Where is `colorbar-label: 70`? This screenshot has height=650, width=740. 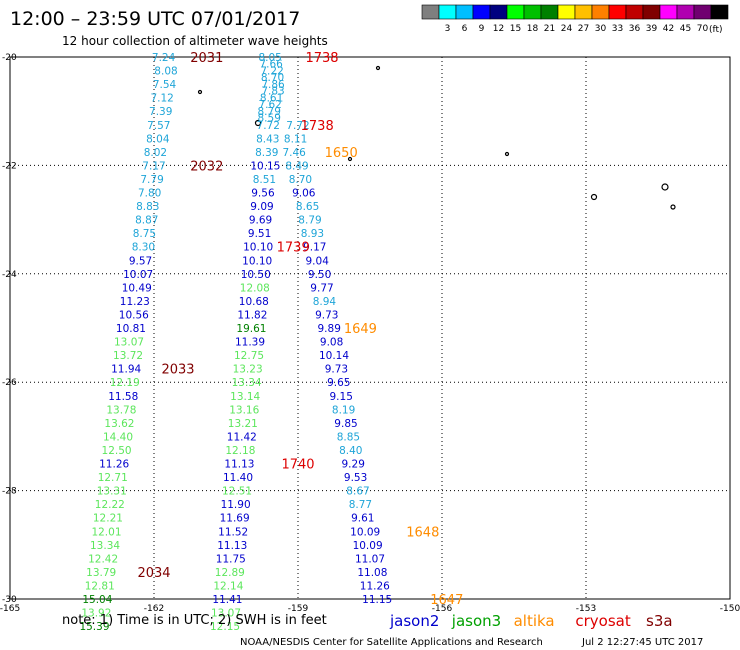 colorbar-label: 70 is located at coordinates (703, 29).